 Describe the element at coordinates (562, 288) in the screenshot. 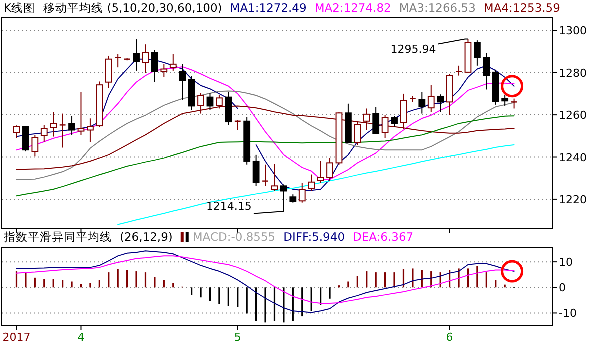

I see `y-tick-label: 0` at that location.